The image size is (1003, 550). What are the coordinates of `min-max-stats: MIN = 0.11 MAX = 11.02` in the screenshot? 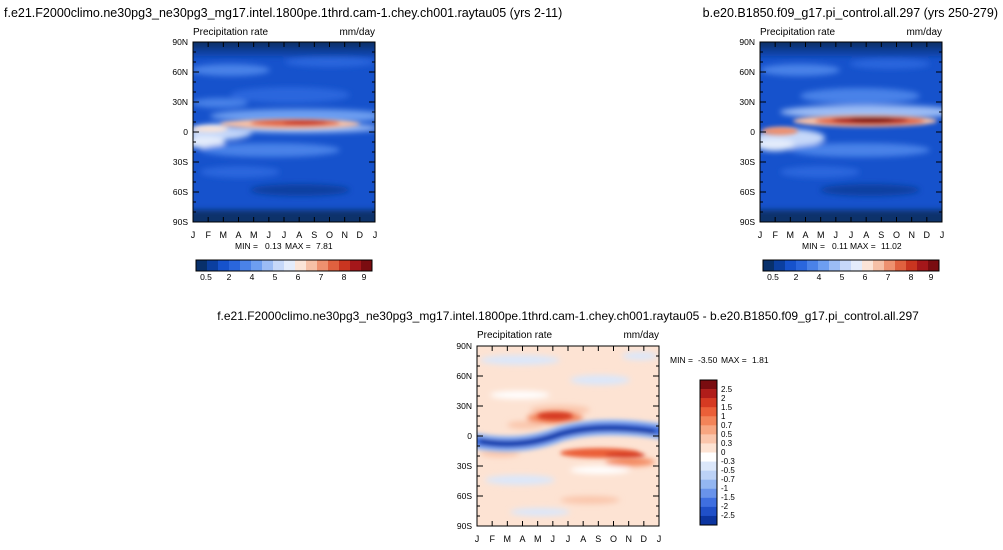 It's located at (852, 246).